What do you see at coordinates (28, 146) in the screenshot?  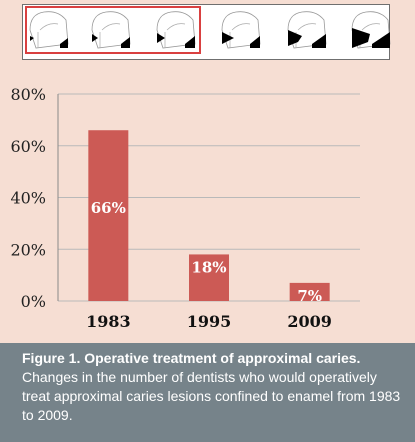 I see `y-tick-label: 60%` at bounding box center [28, 146].